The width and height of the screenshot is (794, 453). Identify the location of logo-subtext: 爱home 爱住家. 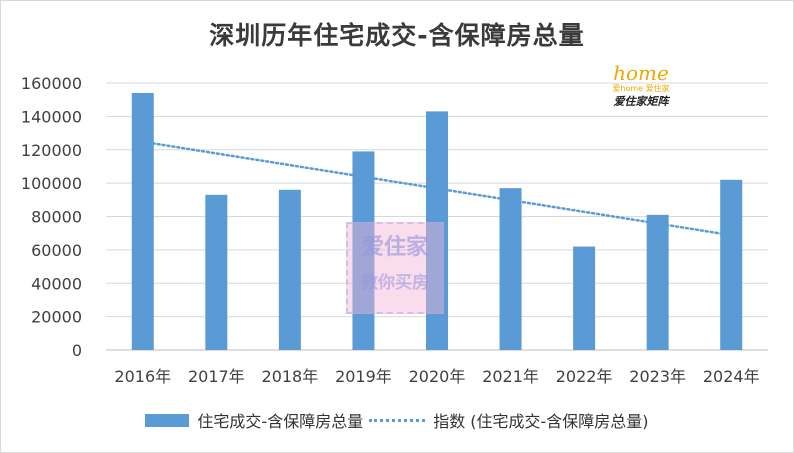
(641, 88).